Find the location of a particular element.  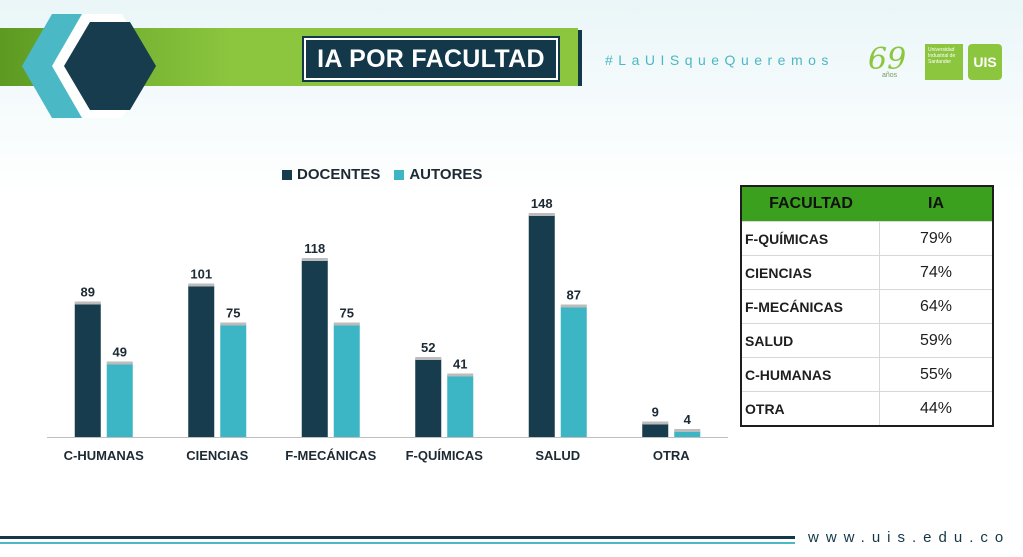

legend-item-docentes: DOCENTES is located at coordinates (331, 174).